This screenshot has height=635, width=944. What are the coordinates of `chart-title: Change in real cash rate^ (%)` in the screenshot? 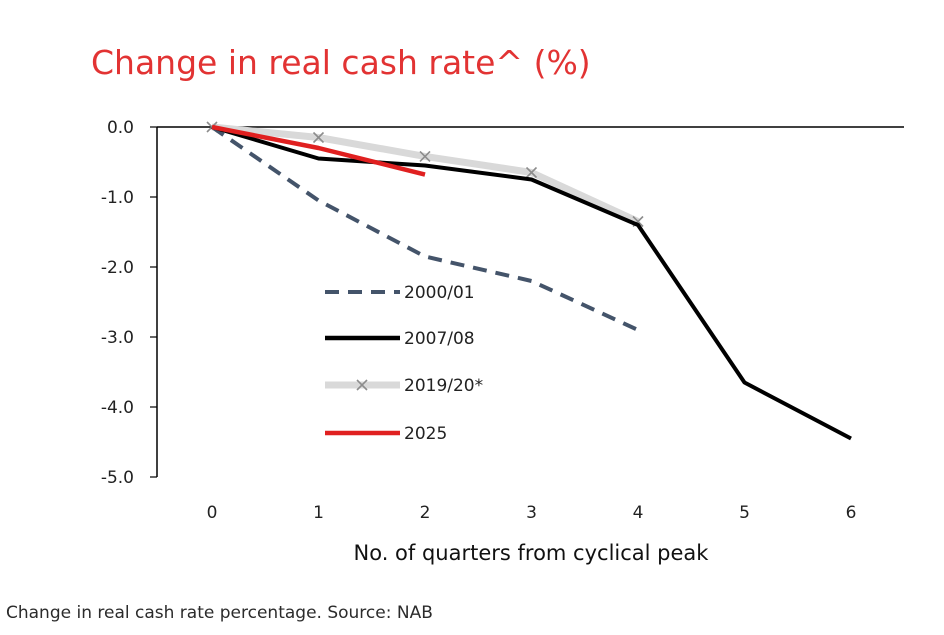 It's located at (341, 62).